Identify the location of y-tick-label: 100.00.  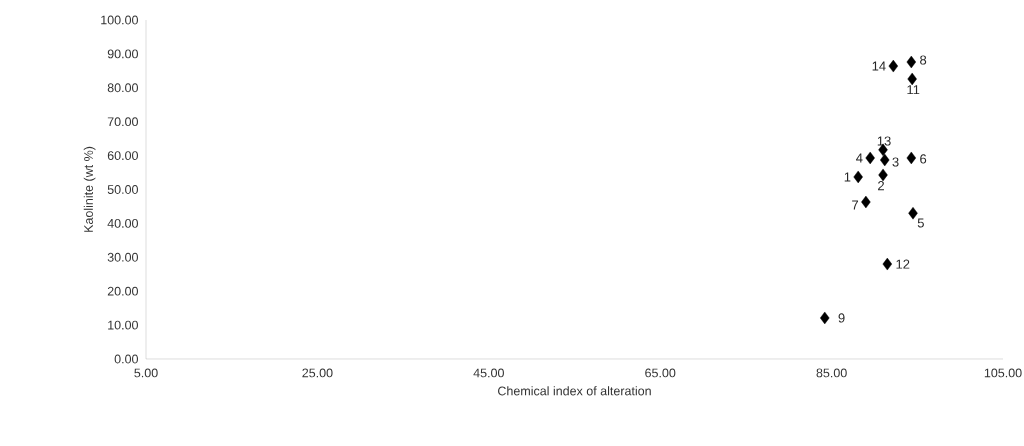
(119, 20).